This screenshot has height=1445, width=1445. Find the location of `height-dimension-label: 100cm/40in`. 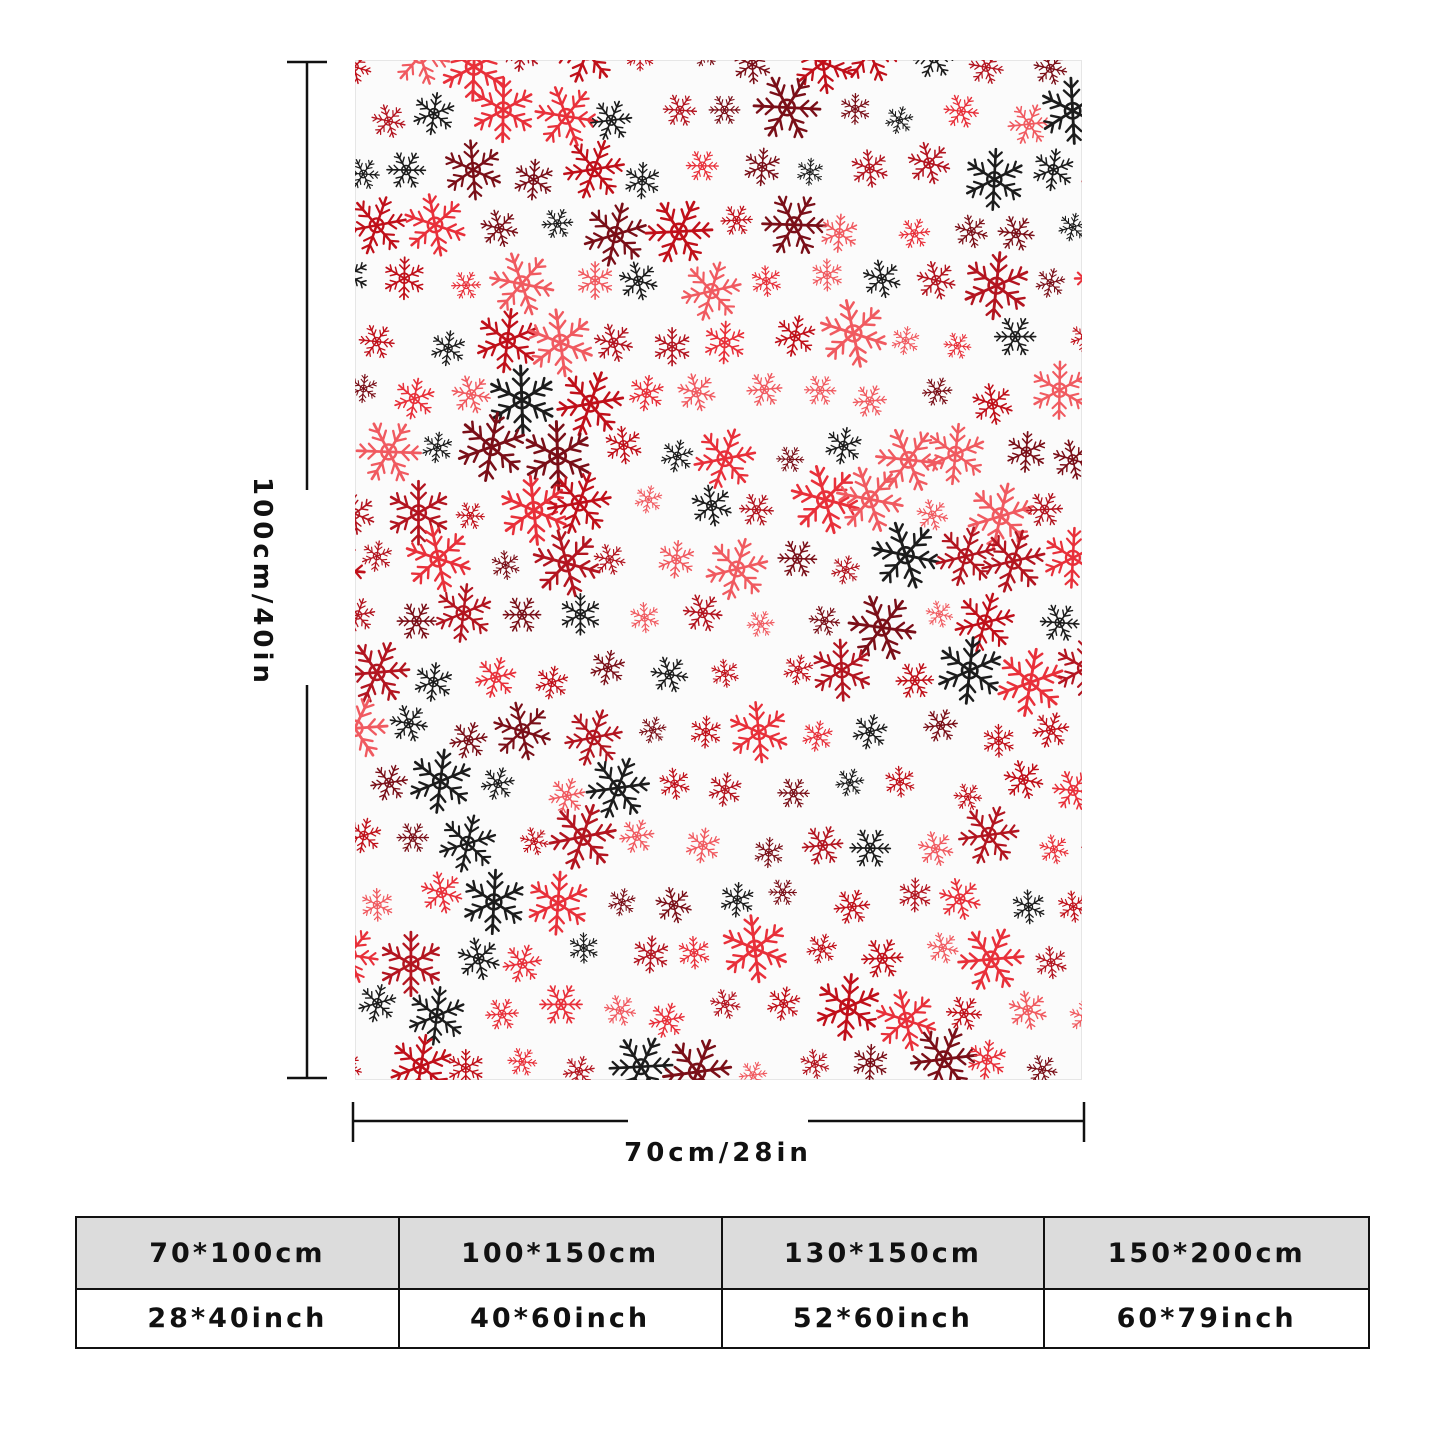

height-dimension-label: 100cm/40in is located at coordinates (262, 582).